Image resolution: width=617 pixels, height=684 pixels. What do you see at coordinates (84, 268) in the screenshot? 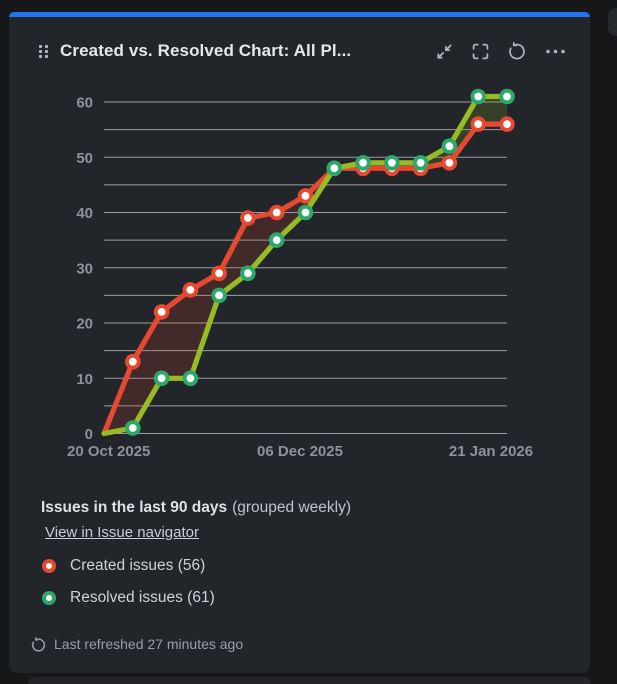
I see `y-axis-tick-label: 30` at bounding box center [84, 268].